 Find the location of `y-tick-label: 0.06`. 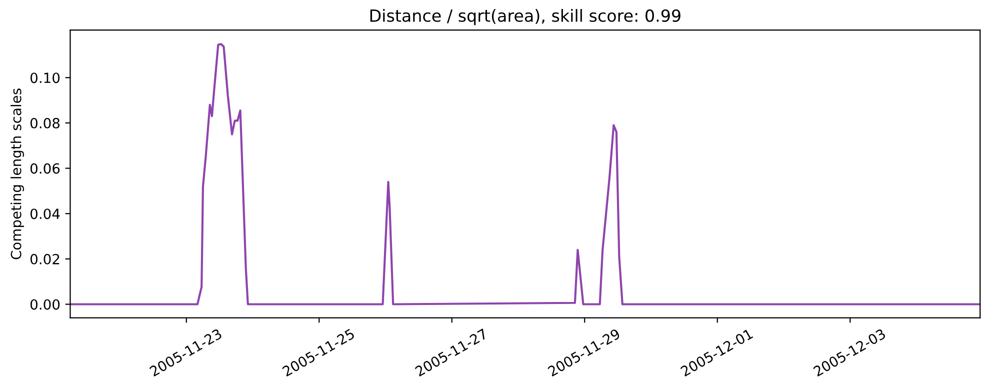

y-tick-label: 0.06 is located at coordinates (45, 168).